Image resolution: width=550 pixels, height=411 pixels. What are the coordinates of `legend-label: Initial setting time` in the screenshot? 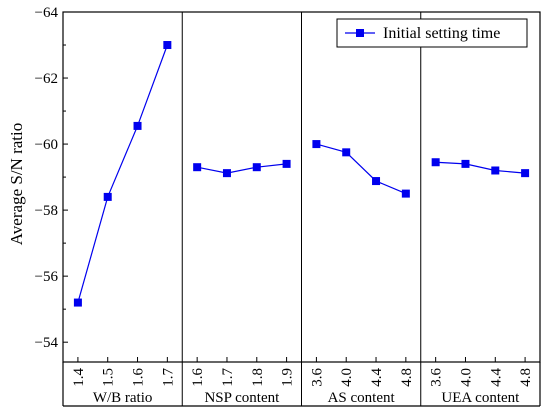 It's located at (441, 33).